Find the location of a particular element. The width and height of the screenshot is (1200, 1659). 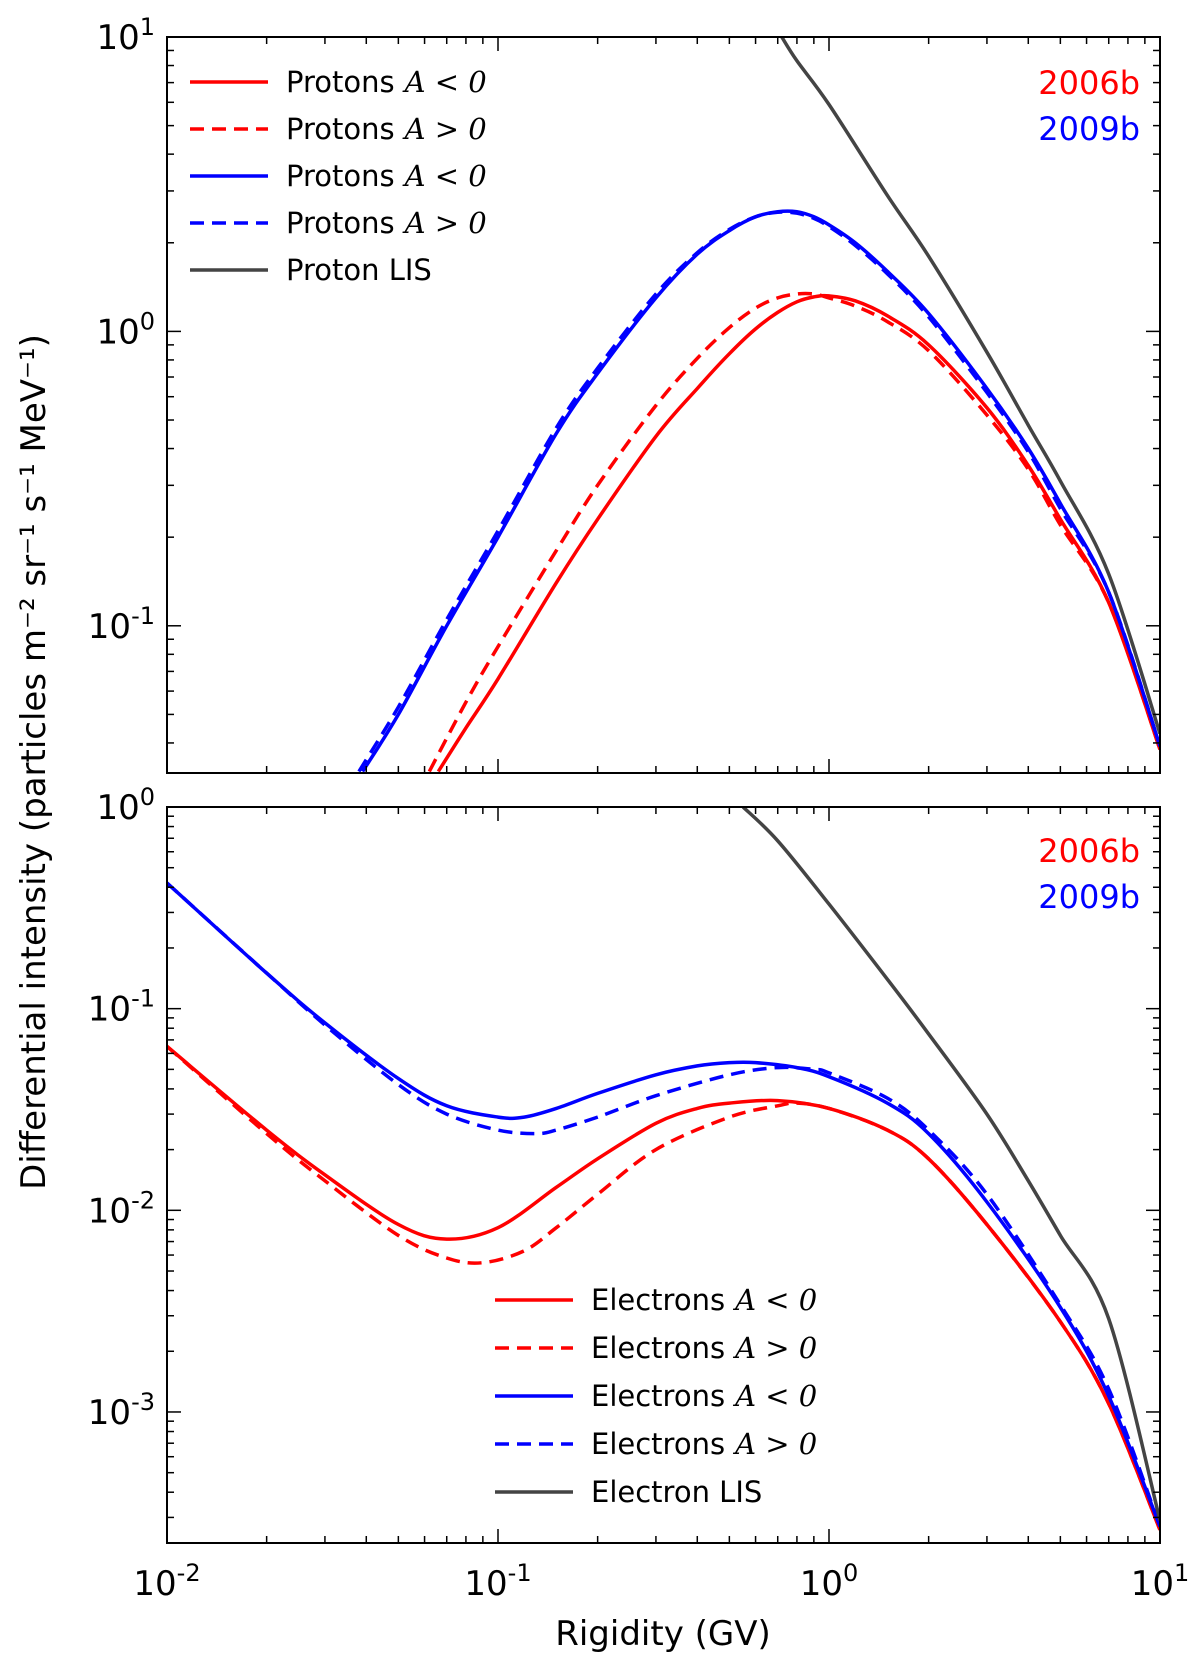

x-axis-label: Rigidity (GV) is located at coordinates (663, 1634).